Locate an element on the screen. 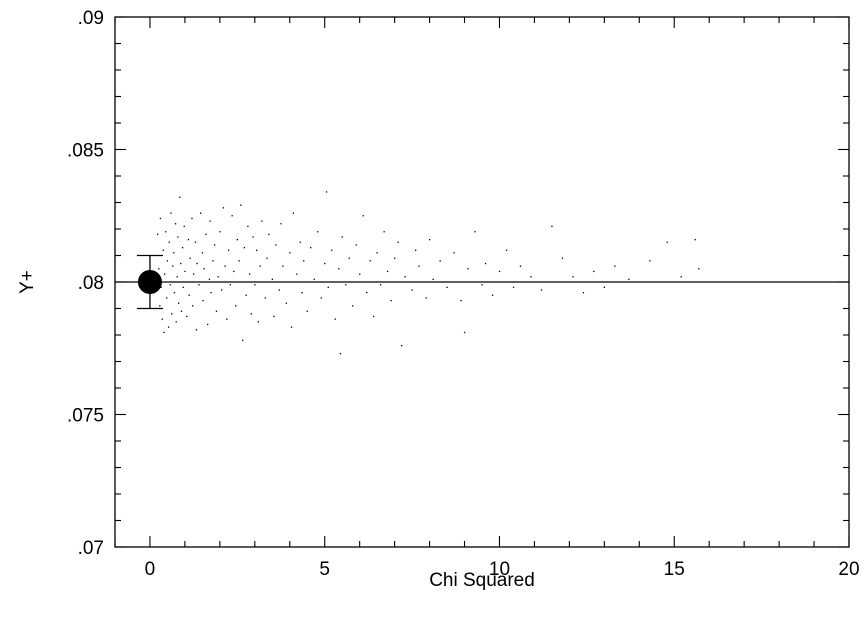 Image resolution: width=867 pixels, height=623 pixels. highlight-point-marker is located at coordinates (149, 282).